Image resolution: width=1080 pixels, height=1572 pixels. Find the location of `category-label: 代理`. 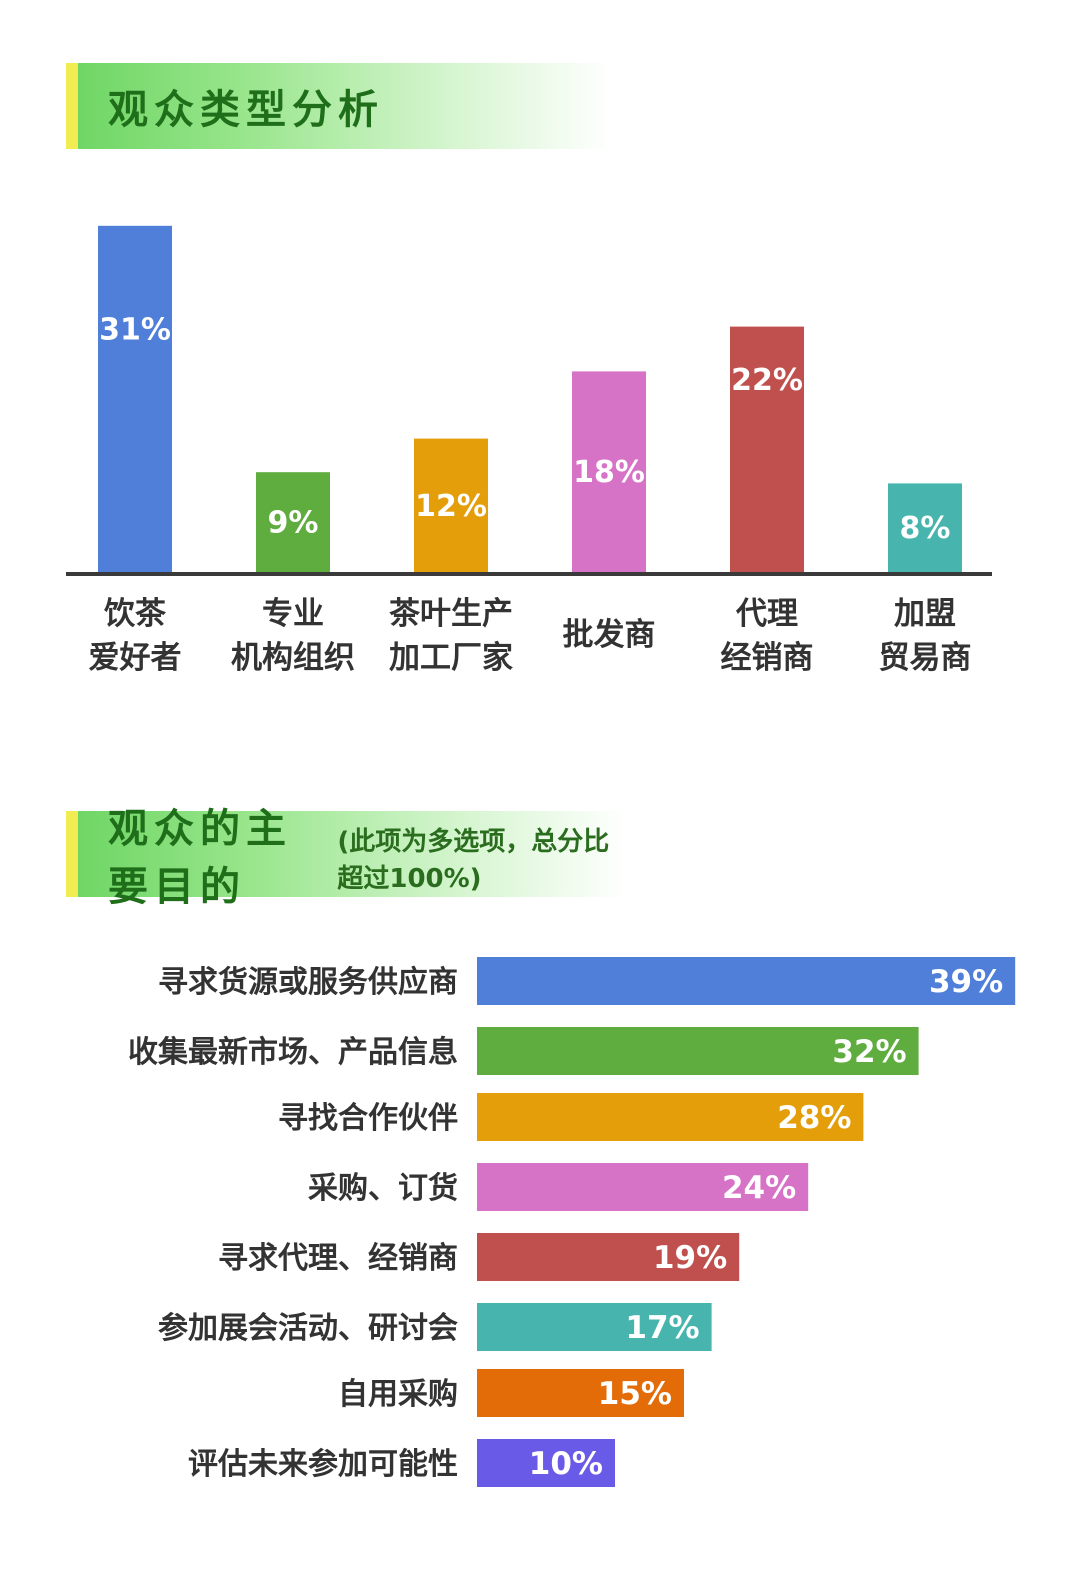

category-label: 代理 is located at coordinates (766, 614).